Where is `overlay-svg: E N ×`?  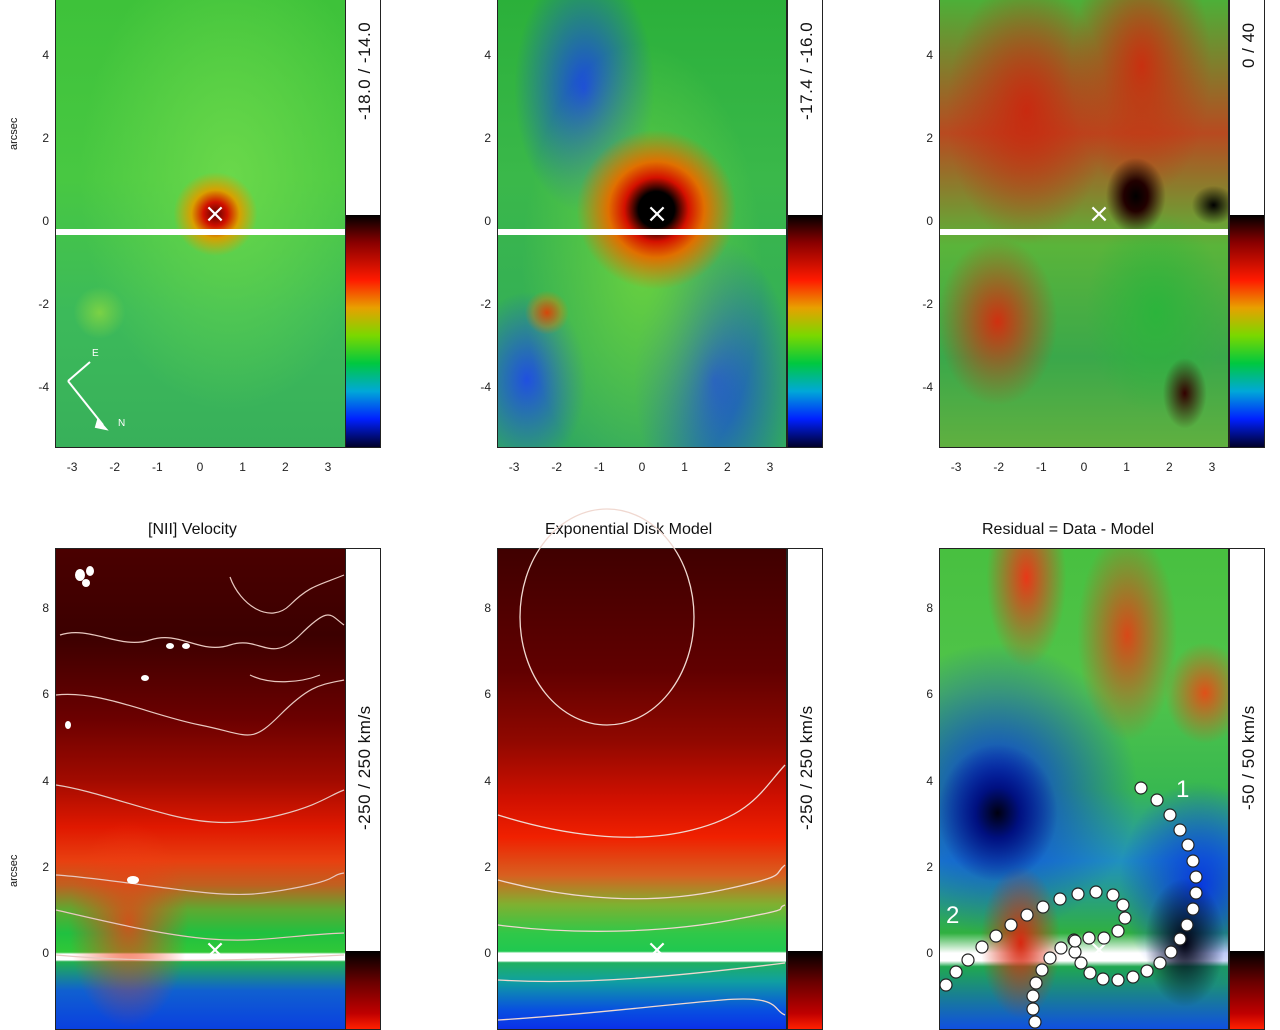
overlay-svg: E N × is located at coordinates (146, 315).